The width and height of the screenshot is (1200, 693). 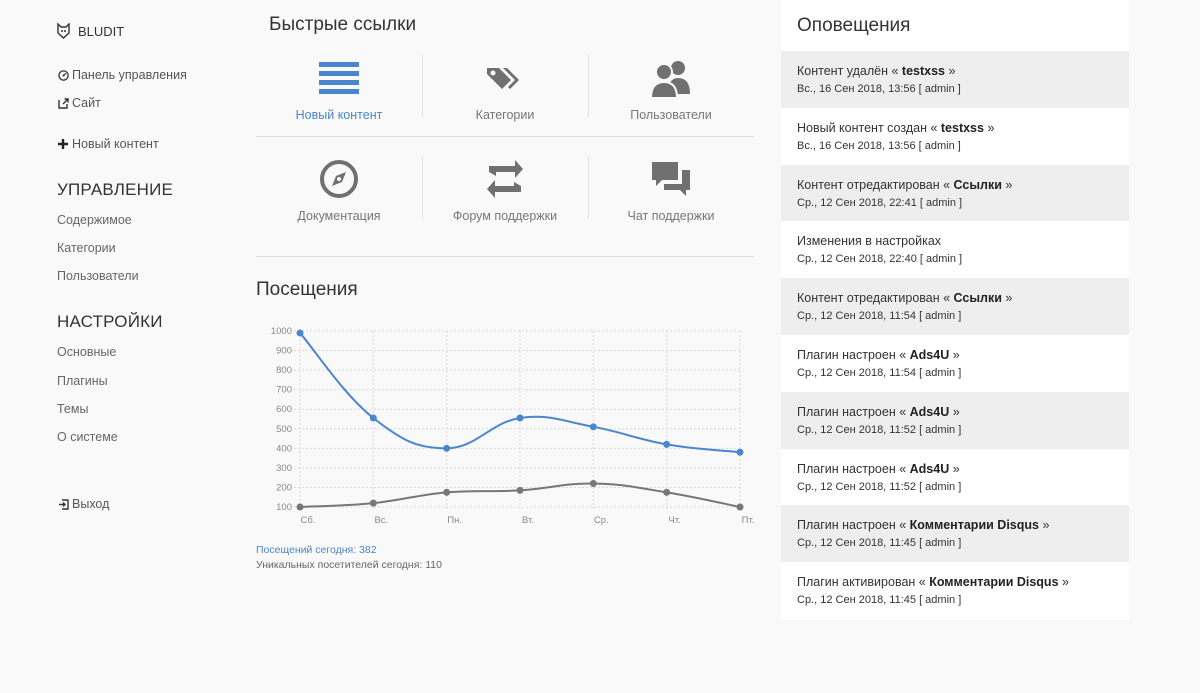 I want to click on notification-meta: Ср., 12 Сен 2018, 22:40 [ admin ], so click(x=880, y=259).